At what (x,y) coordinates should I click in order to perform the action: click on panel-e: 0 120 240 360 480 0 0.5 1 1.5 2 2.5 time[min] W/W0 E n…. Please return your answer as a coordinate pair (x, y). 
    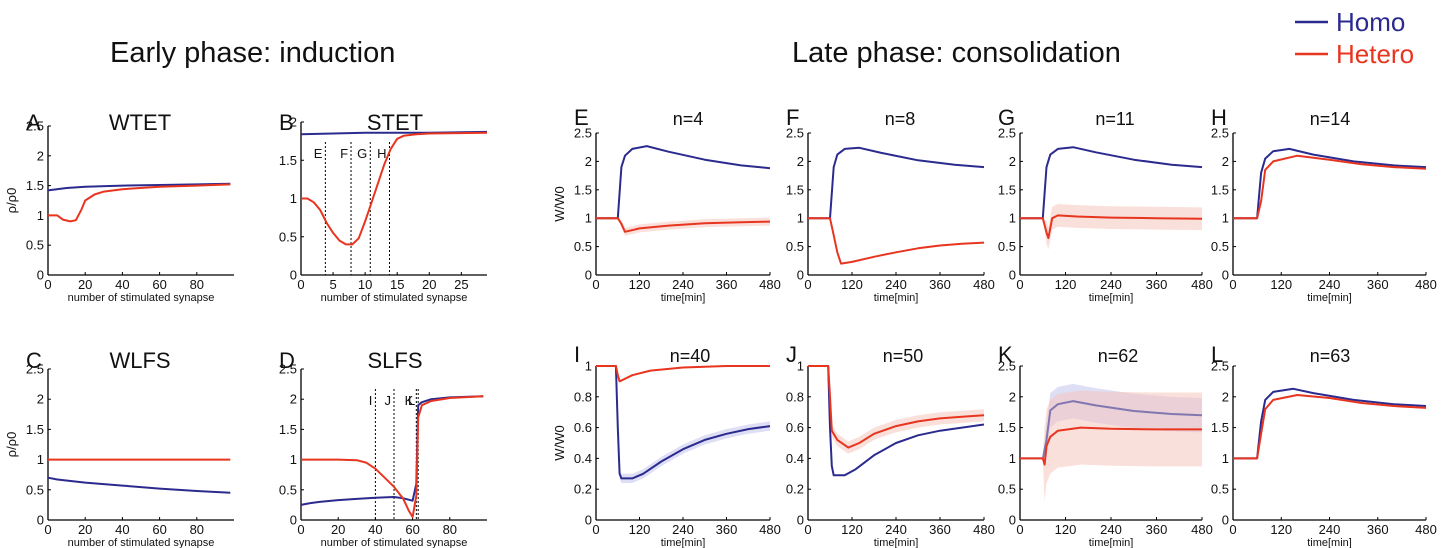
    Looking at the image, I should click on (666, 204).